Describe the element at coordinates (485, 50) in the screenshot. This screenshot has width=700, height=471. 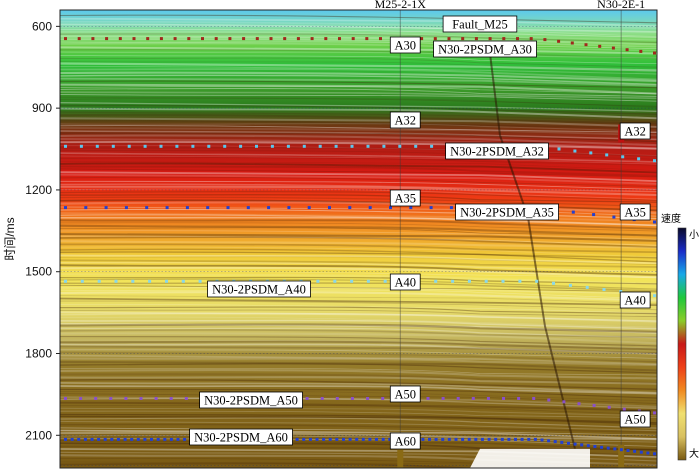
I see `psdm-horizon-label-text: N30-2PSDM_A30` at that location.